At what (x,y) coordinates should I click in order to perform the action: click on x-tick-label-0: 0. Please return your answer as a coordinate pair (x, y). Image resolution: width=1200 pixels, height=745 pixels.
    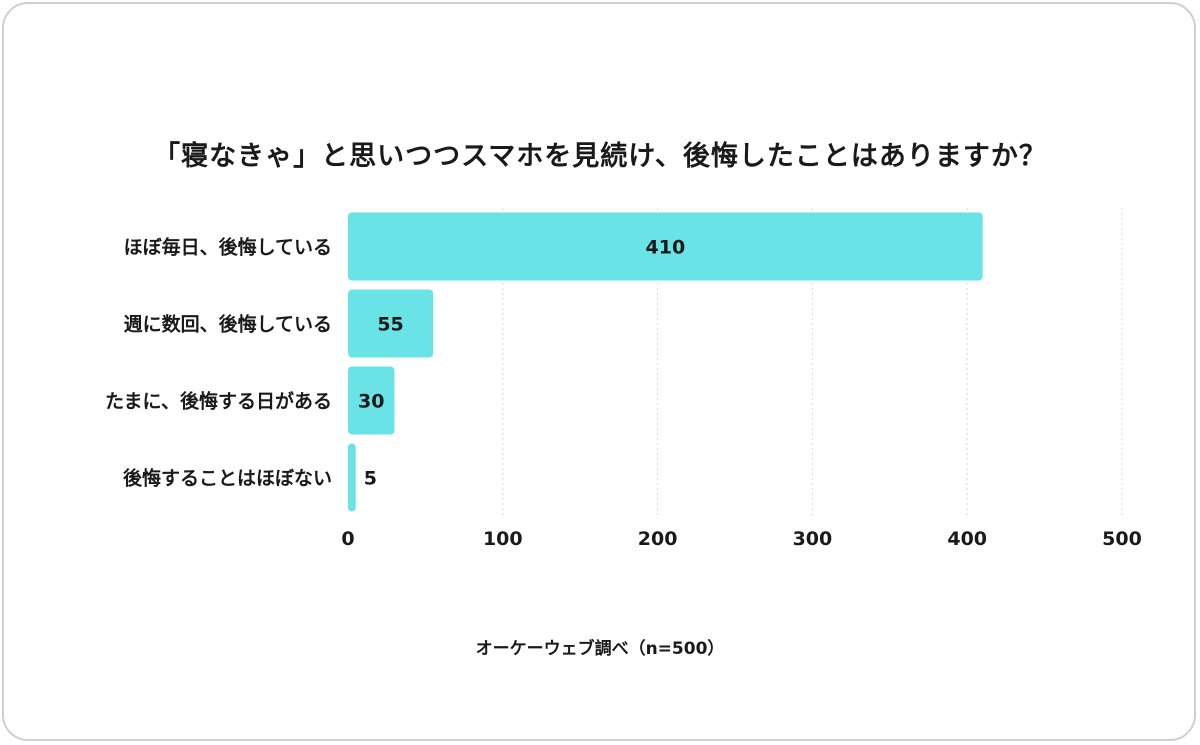
    Looking at the image, I should click on (347, 539).